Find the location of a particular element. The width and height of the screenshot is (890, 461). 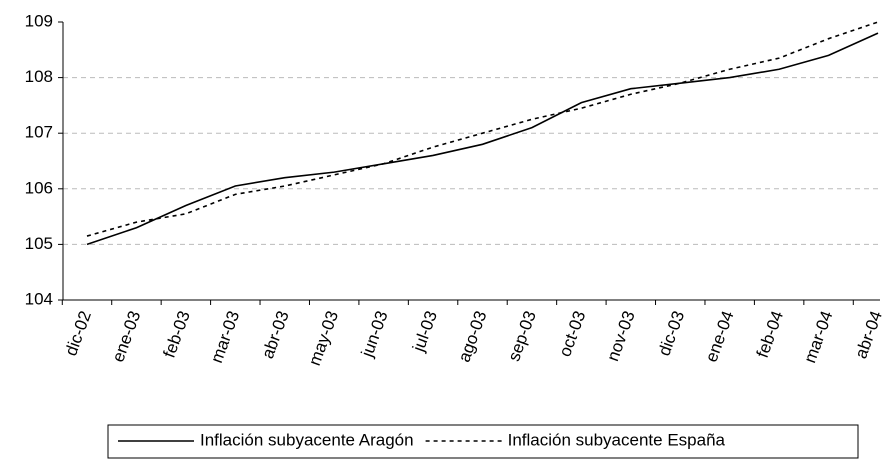

x-tick-label: ene-04 is located at coordinates (720, 336).